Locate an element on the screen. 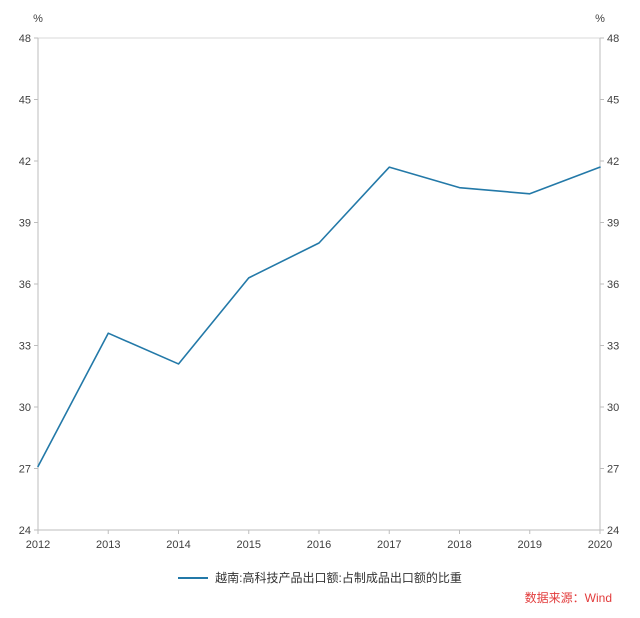 Image resolution: width=640 pixels, height=618 pixels. svg-text: 2016 is located at coordinates (319, 545).